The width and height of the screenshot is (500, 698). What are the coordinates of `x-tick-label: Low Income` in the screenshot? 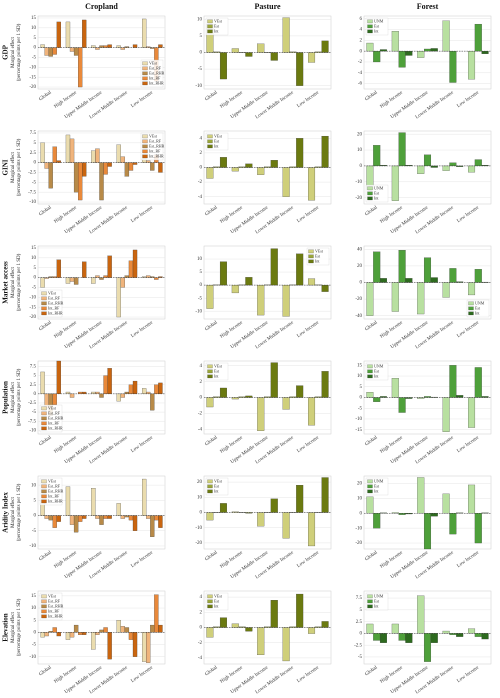 It's located at (142, 214).